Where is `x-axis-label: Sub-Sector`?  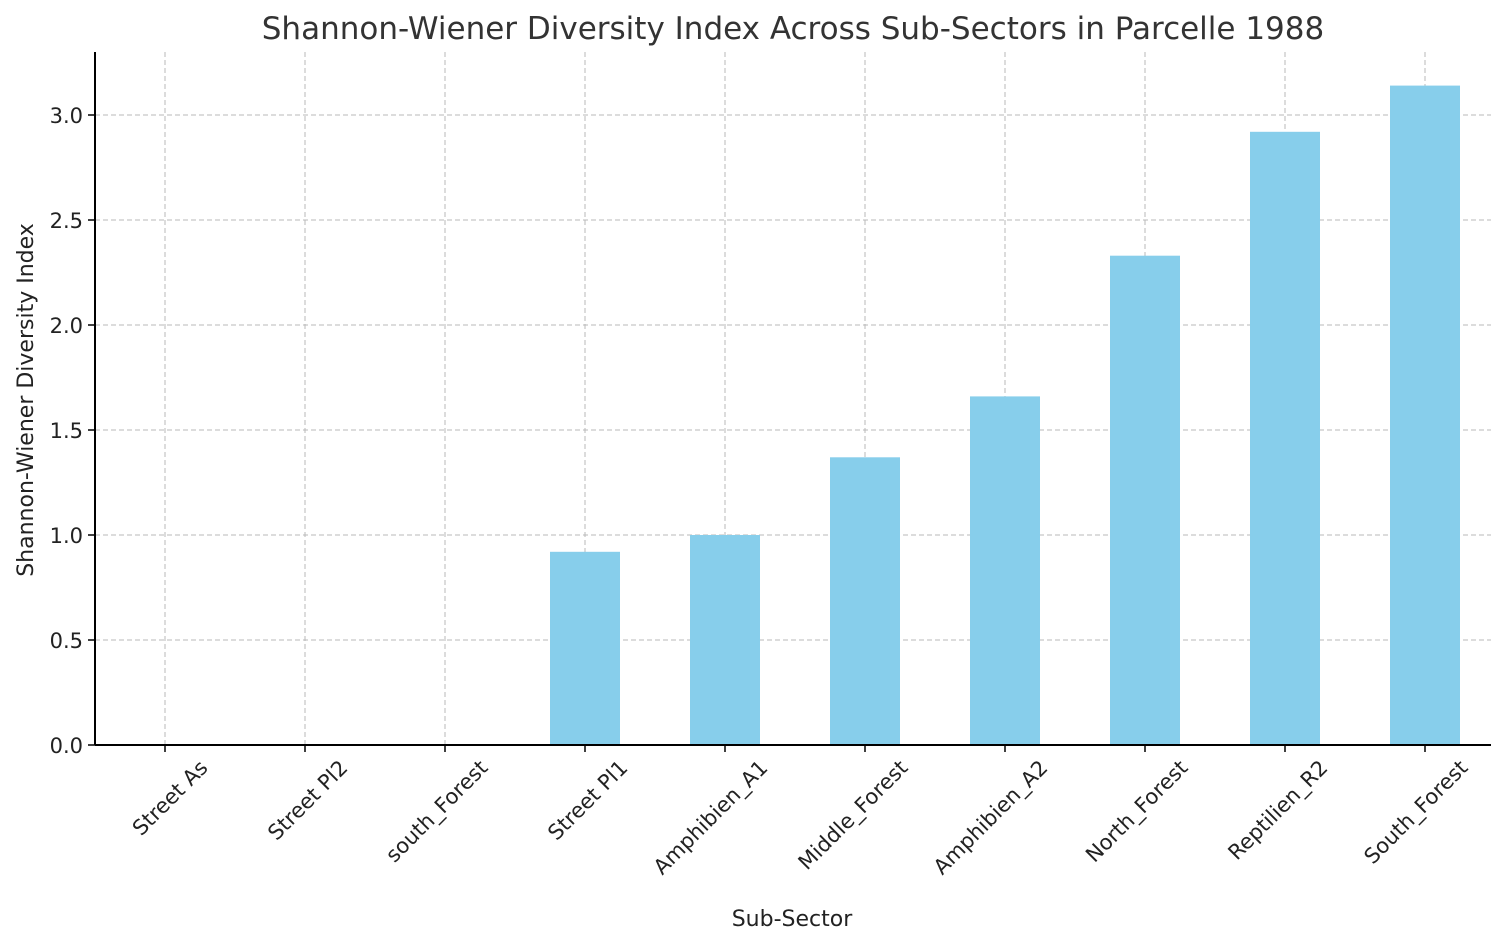 x-axis-label: Sub-Sector is located at coordinates (792, 919).